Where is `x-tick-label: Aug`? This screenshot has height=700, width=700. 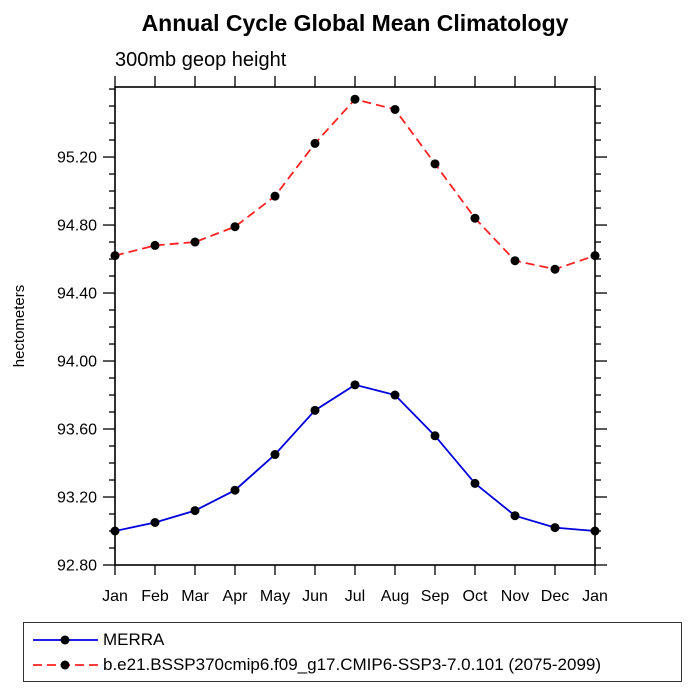
x-tick-label: Aug is located at coordinates (395, 596).